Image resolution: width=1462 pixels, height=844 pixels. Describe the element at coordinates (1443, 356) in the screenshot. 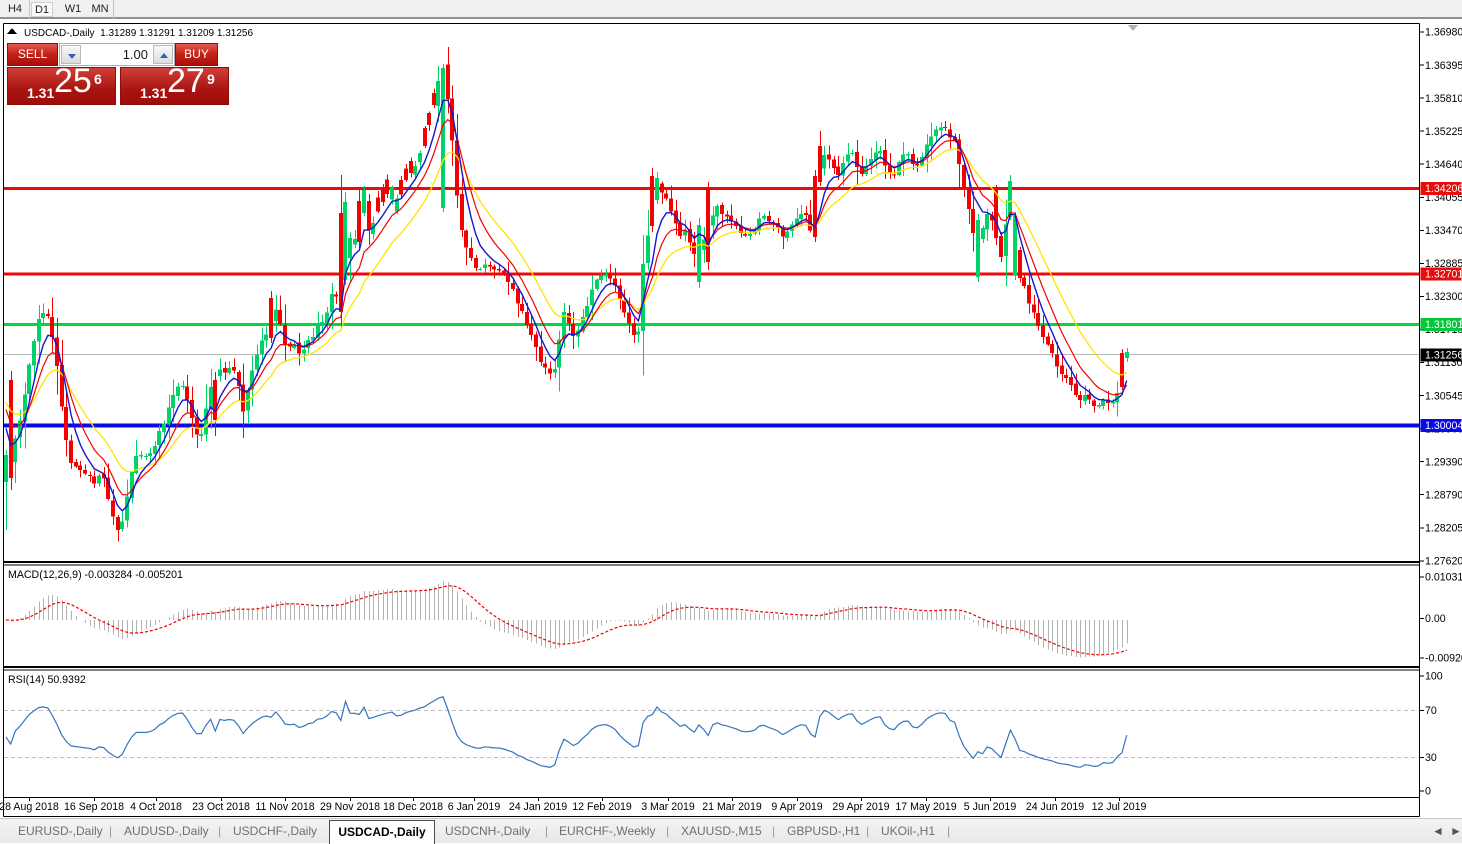

I see `svg-text: 1.31256` at that location.